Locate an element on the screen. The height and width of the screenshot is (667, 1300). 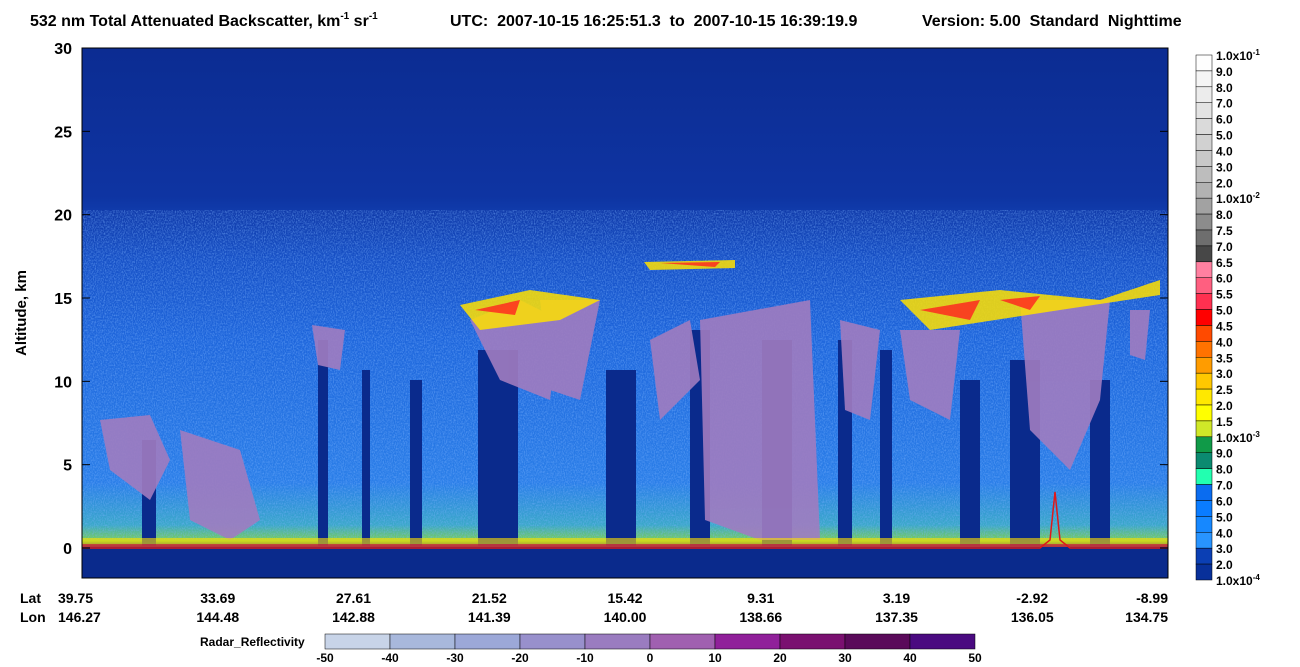
lon-label: 138.66 is located at coordinates (760, 617).